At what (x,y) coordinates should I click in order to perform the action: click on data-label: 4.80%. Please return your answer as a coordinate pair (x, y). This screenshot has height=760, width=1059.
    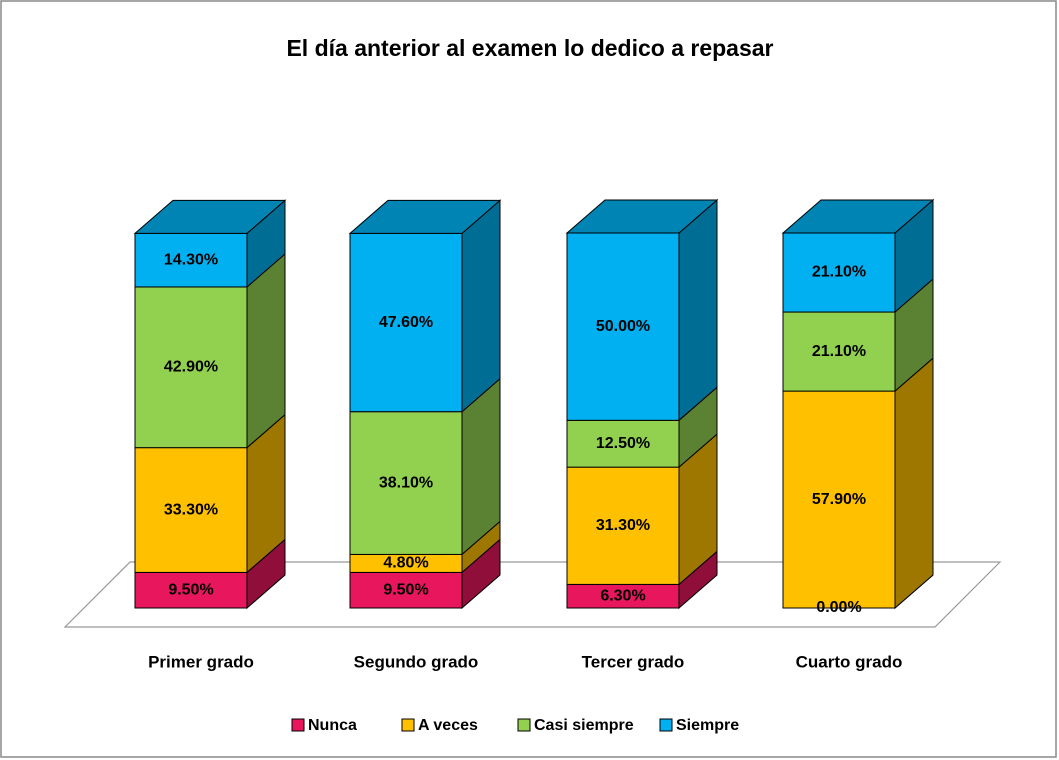
    Looking at the image, I should click on (405, 563).